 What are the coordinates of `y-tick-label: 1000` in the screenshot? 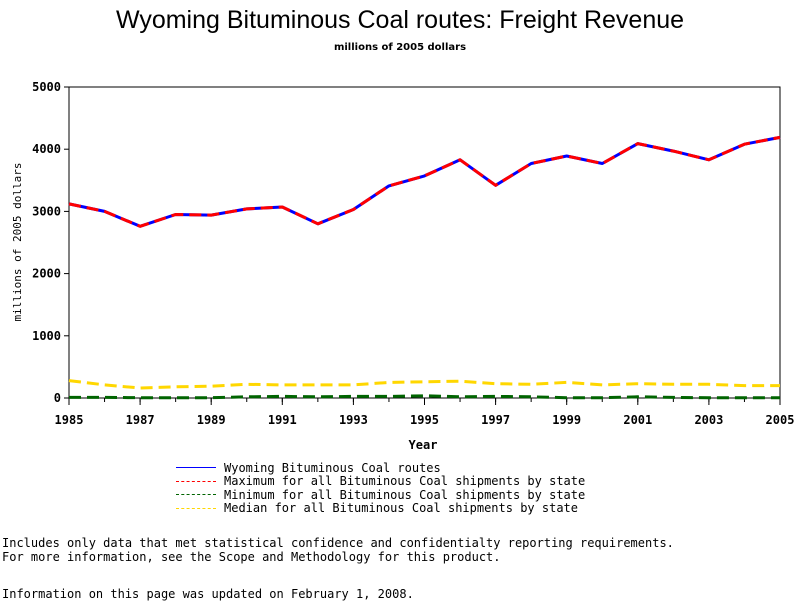 It's located at (46, 336).